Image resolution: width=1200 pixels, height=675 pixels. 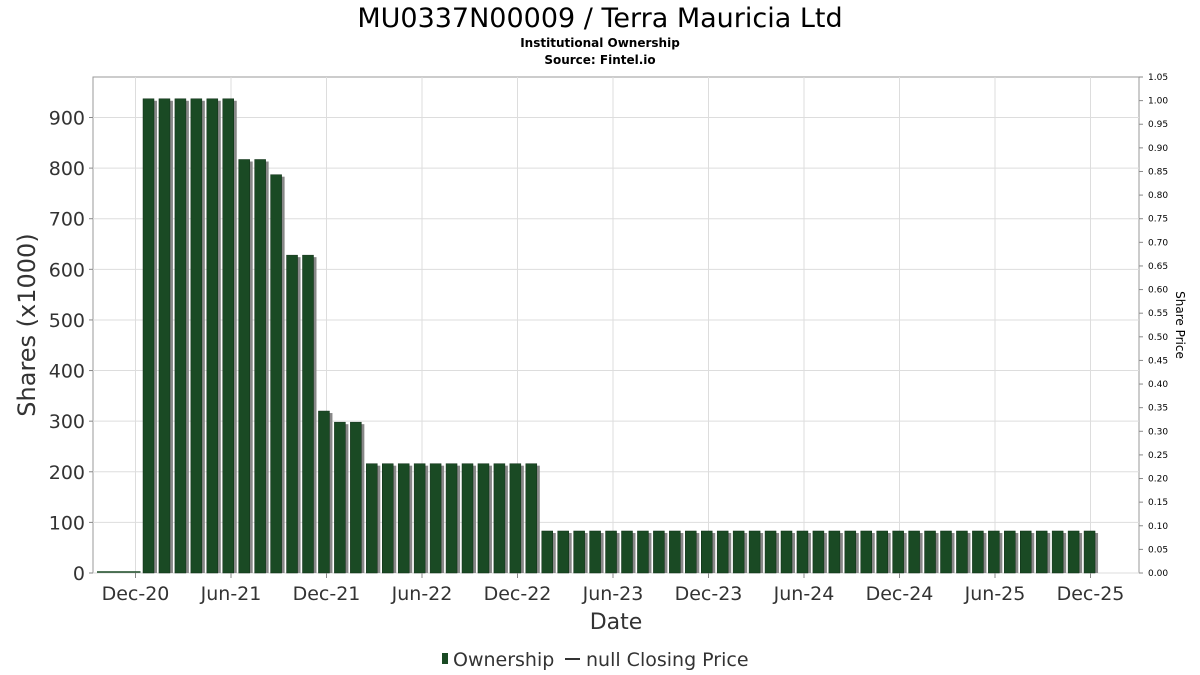 What do you see at coordinates (1158, 361) in the screenshot?
I see `y2-tick-label: 0.45` at bounding box center [1158, 361].